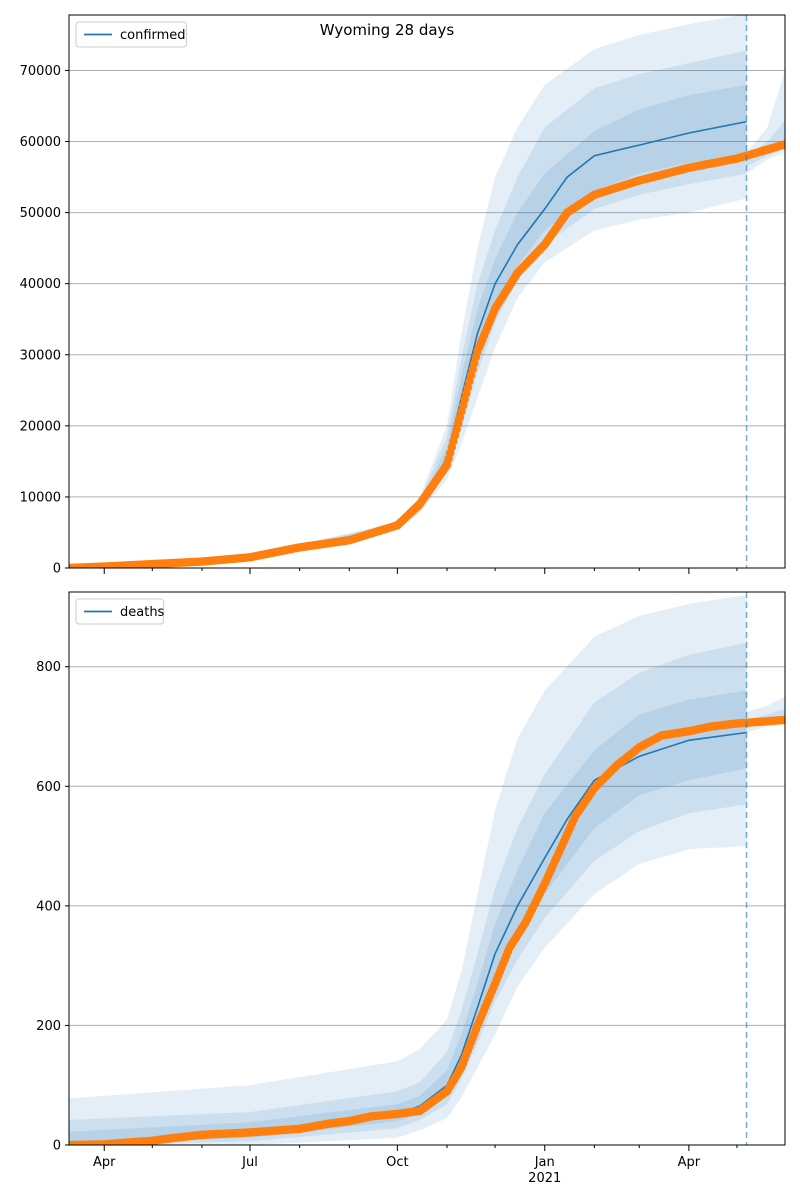 The image size is (800, 1200). I want to click on y-tick-label: 60000, so click(40, 142).